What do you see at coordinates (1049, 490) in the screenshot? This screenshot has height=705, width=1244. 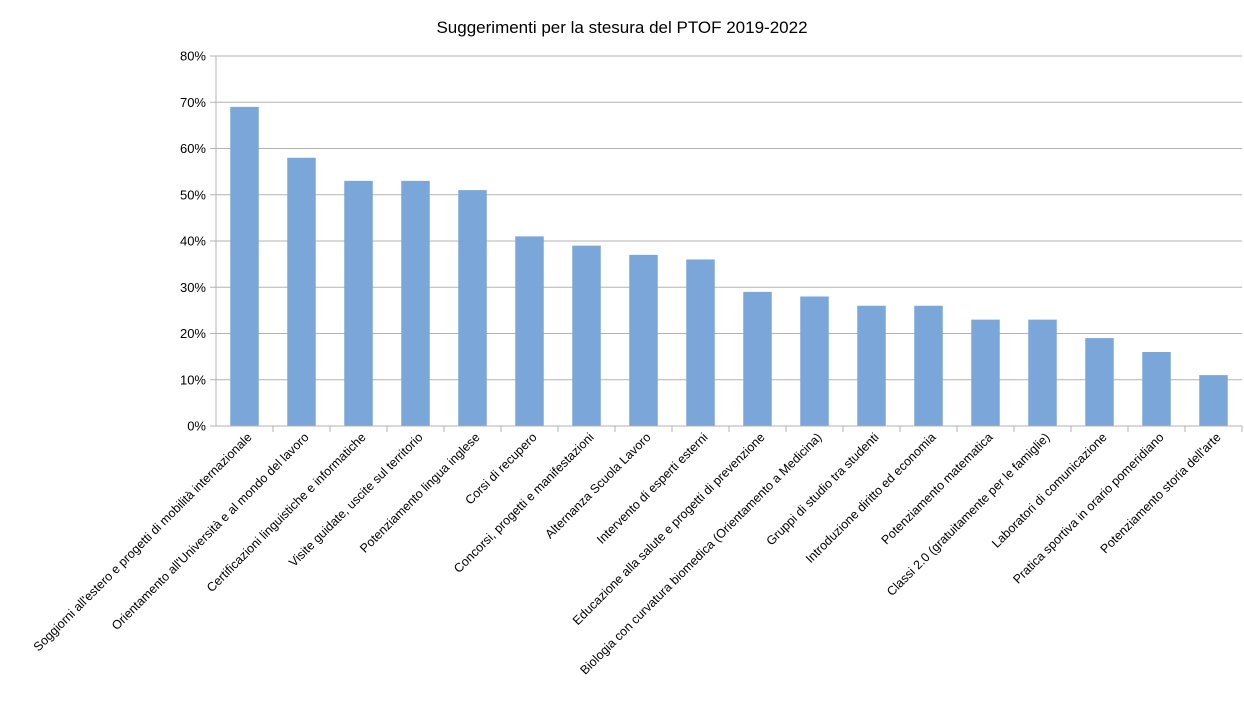 I see `category-label: Laboratori di comunicazione` at bounding box center [1049, 490].